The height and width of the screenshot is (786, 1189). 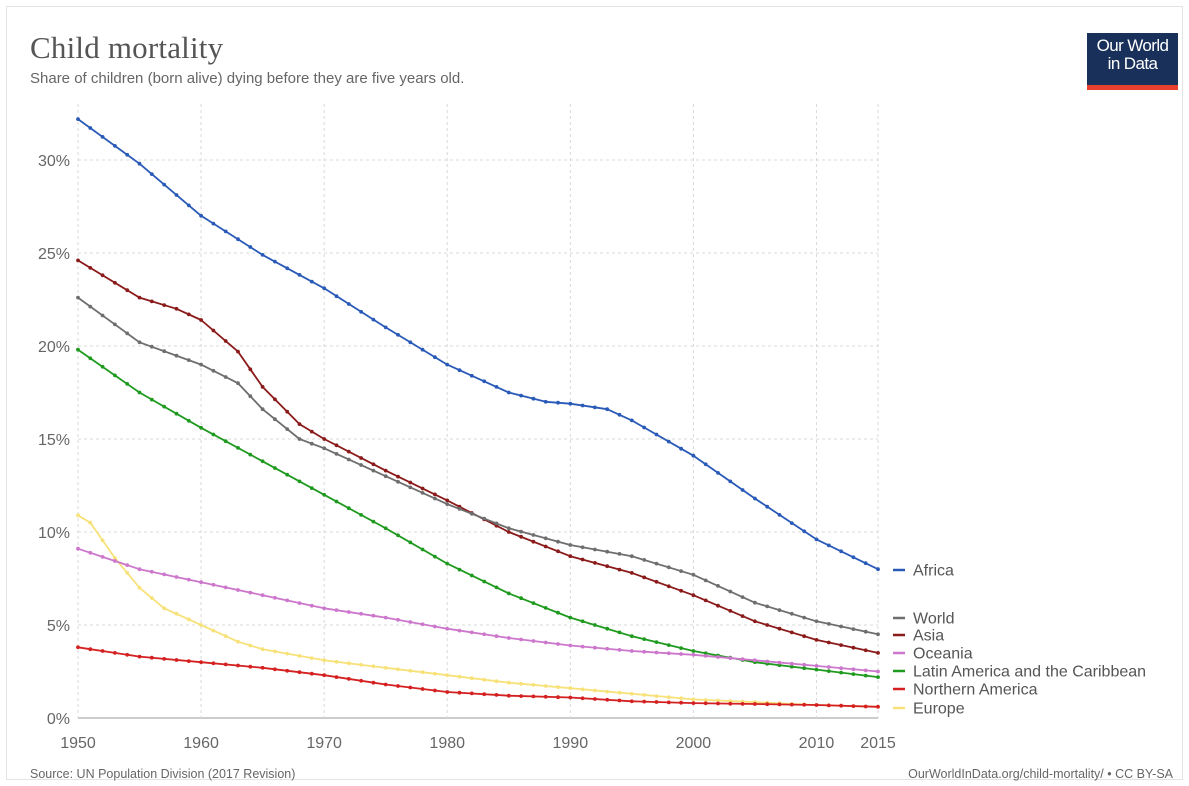 What do you see at coordinates (933, 654) in the screenshot?
I see `legend-item-oceania: Oceania` at bounding box center [933, 654].